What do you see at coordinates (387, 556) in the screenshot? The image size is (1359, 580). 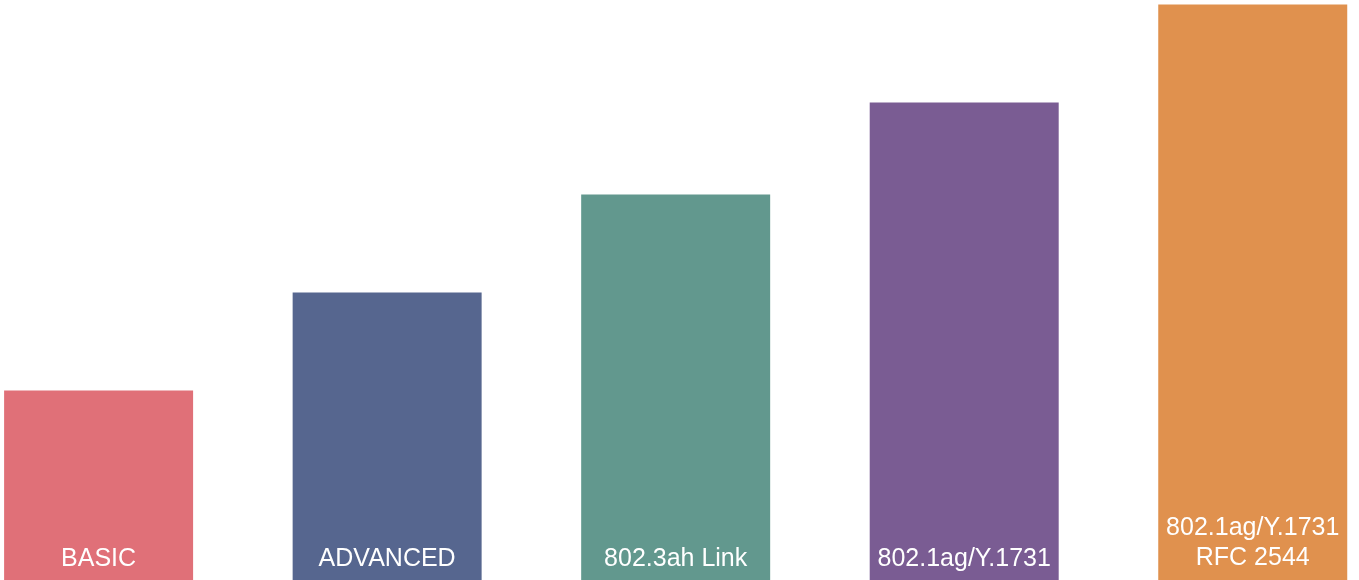 I see `x-tick-label: ADVANCED` at bounding box center [387, 556].